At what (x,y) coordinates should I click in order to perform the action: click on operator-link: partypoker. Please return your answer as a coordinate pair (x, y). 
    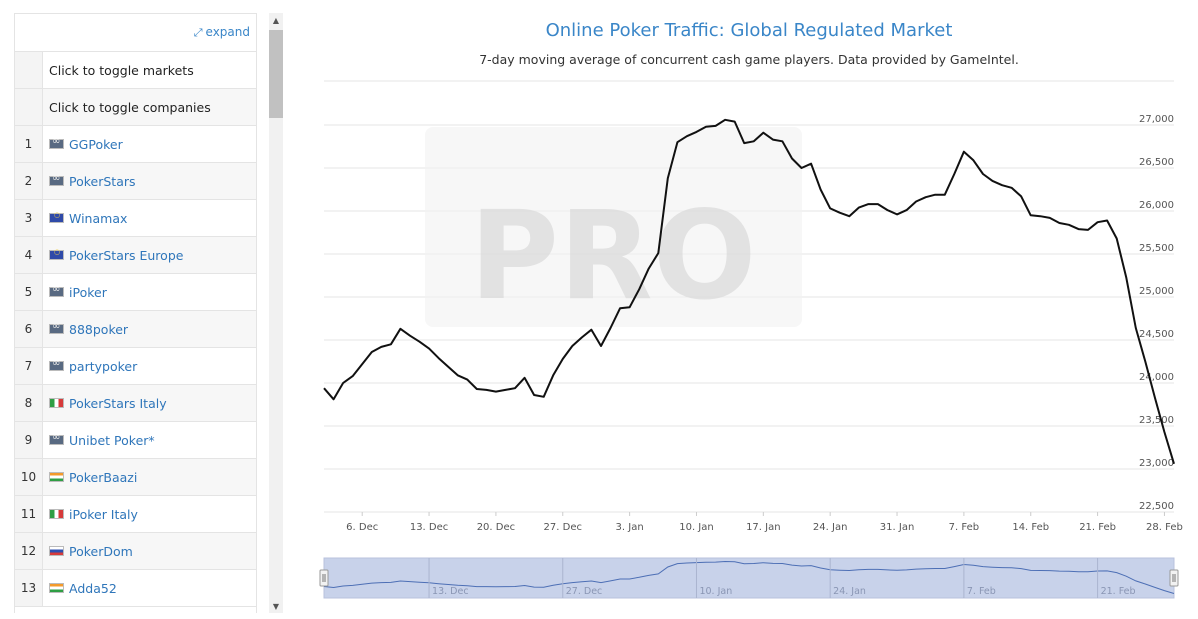
    Looking at the image, I should click on (103, 366).